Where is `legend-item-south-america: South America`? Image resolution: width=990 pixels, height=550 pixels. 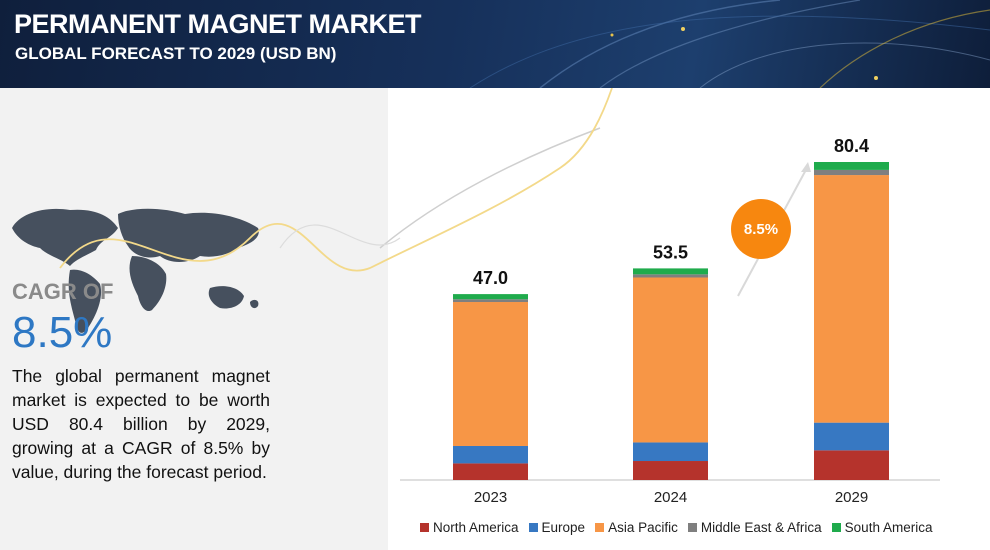 legend-item-south-america: South America is located at coordinates (882, 527).